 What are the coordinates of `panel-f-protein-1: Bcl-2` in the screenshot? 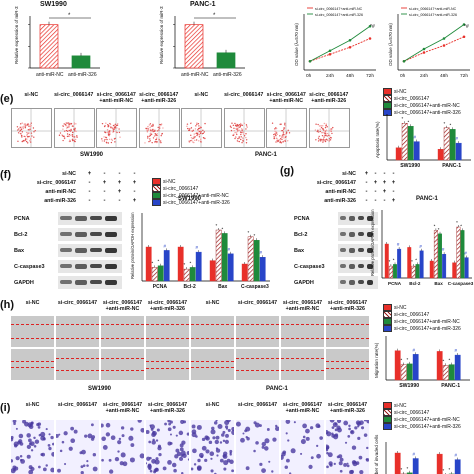 It's located at (21, 235).